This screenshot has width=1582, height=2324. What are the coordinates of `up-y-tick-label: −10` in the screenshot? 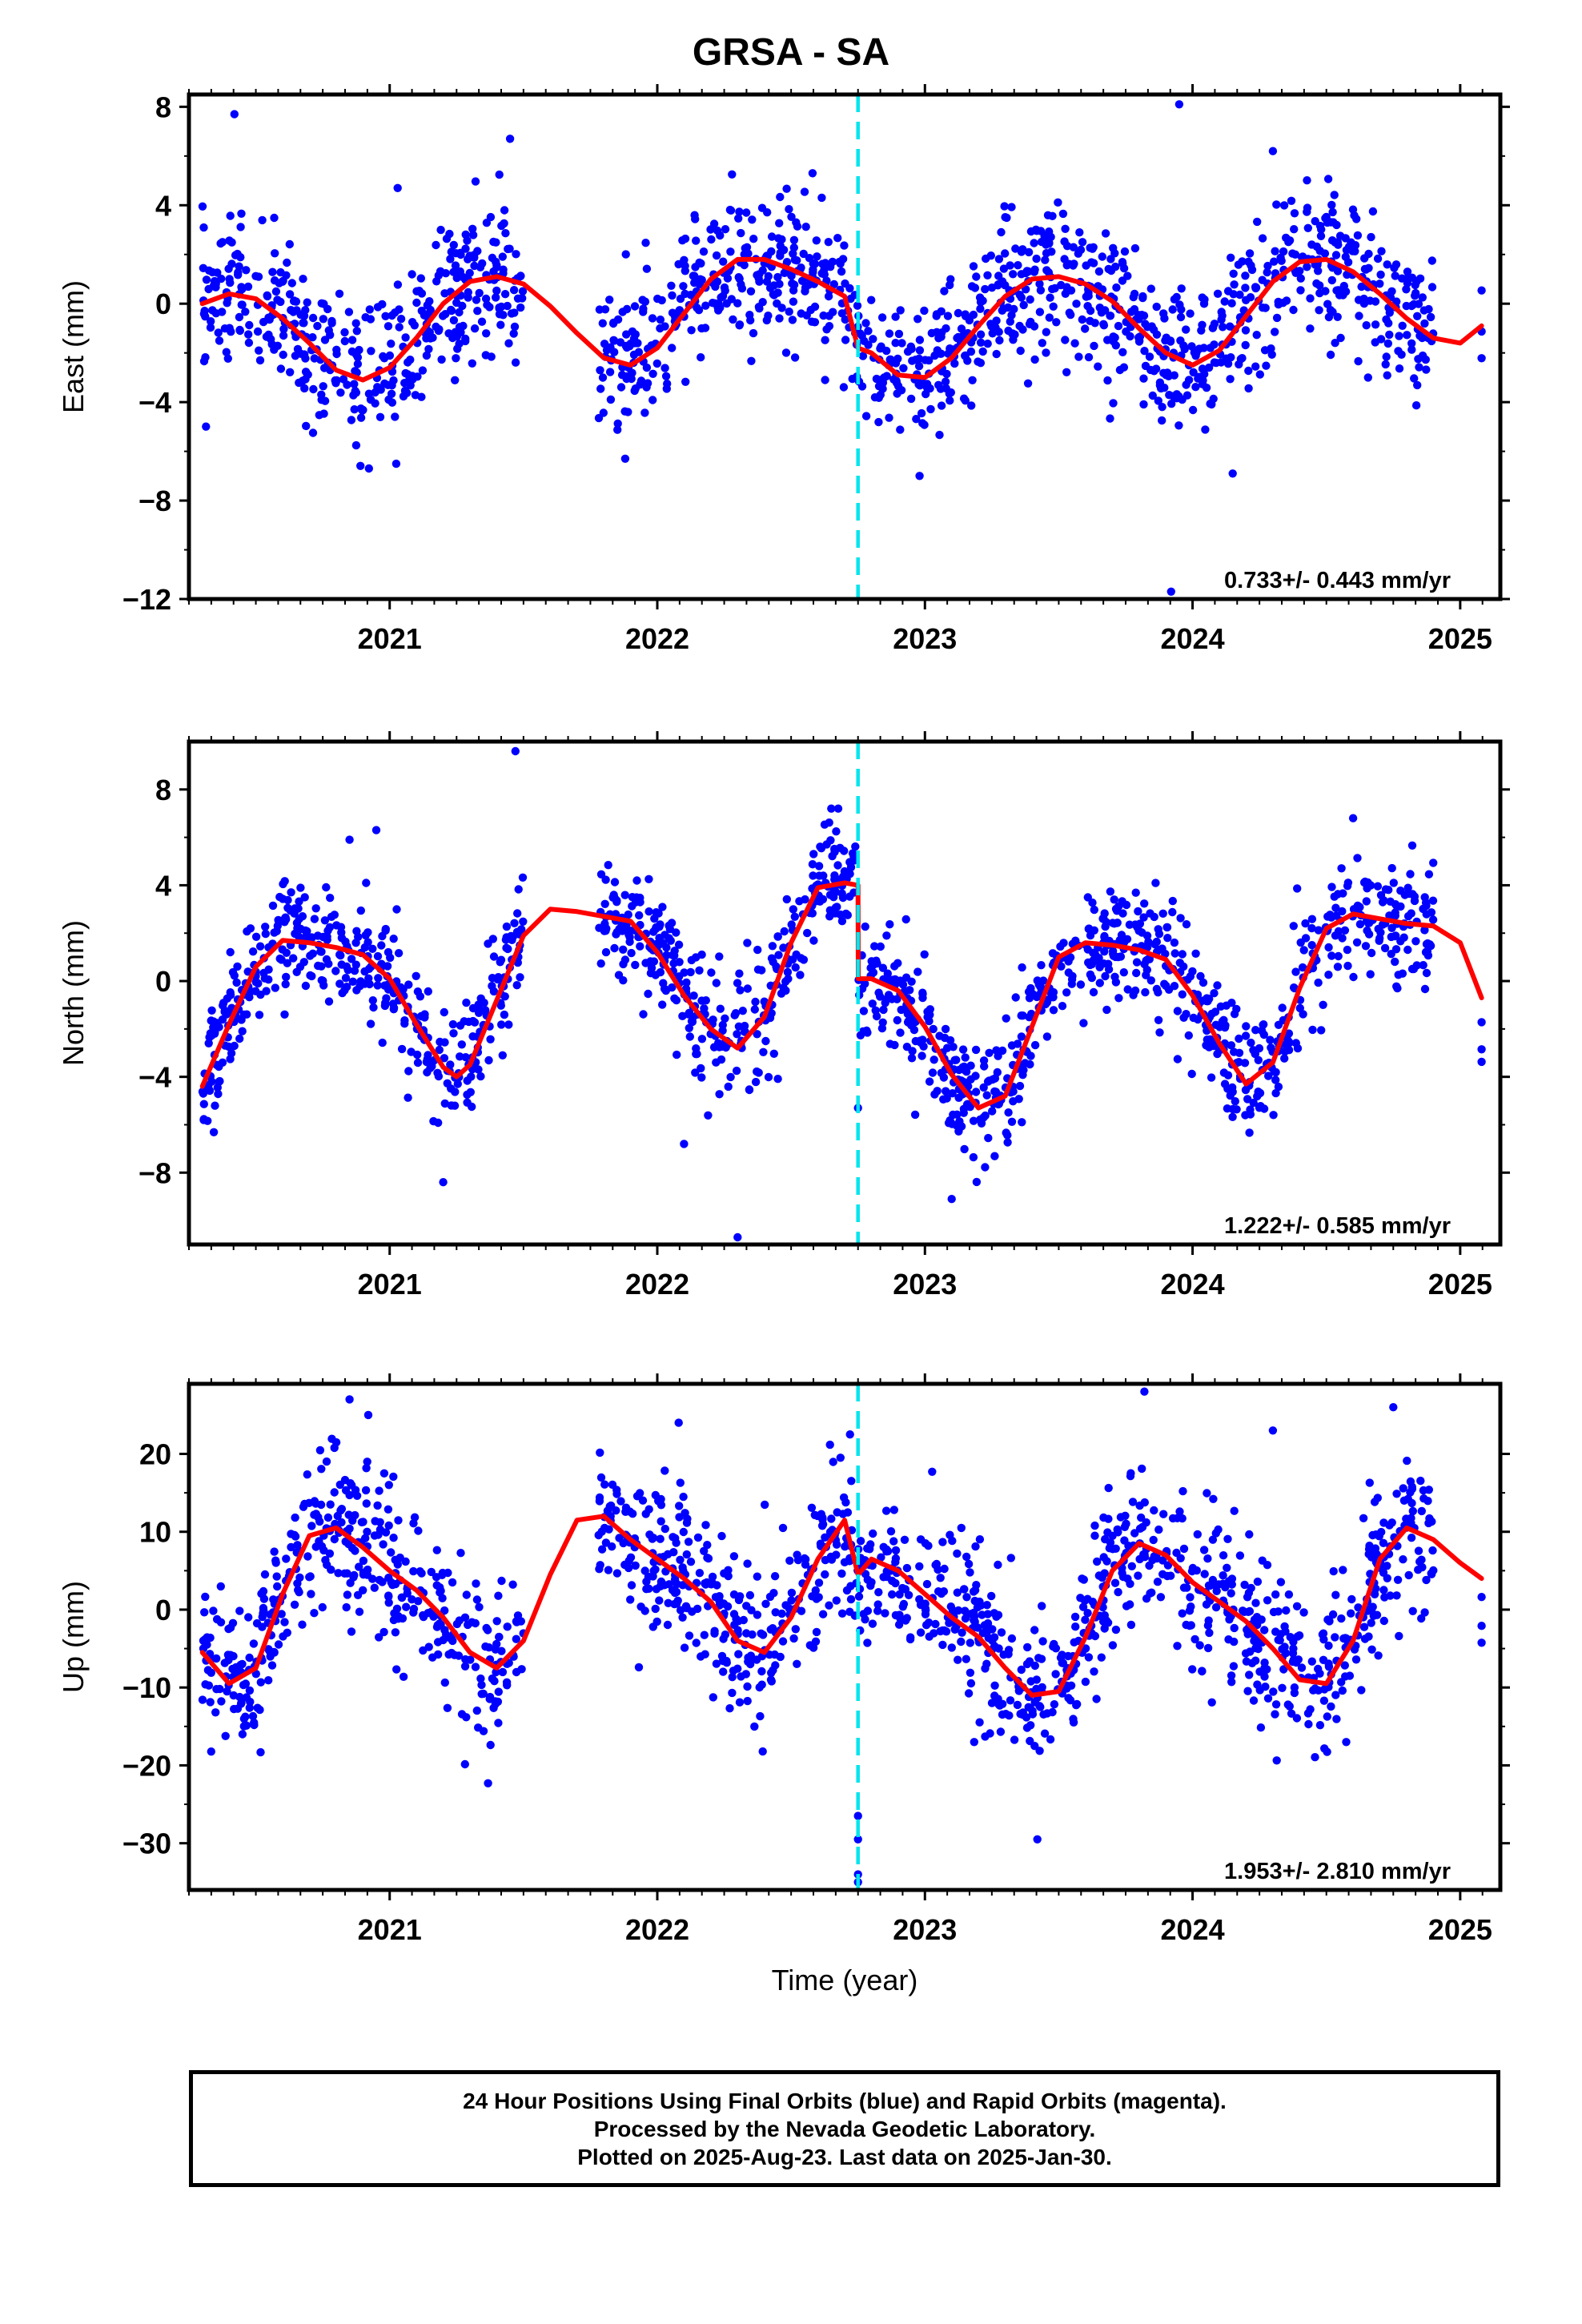 It's located at (146, 1687).